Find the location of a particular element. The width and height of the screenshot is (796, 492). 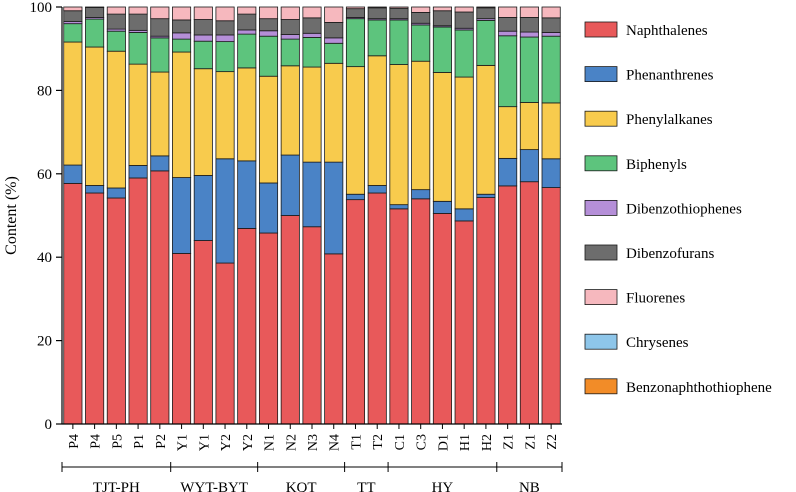

x-tick-label: T1 is located at coordinates (356, 442).